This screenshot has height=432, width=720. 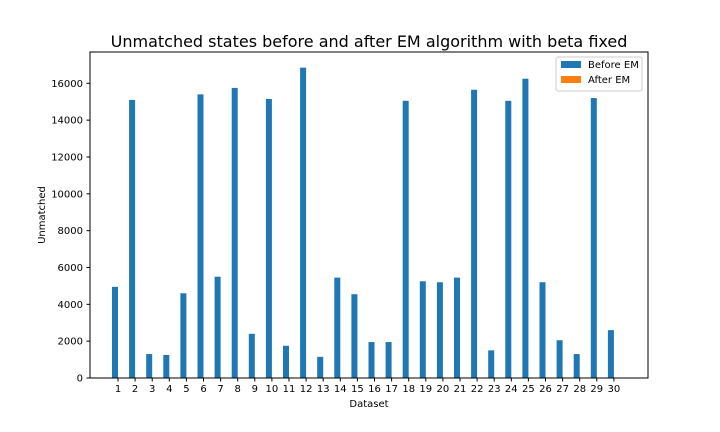 What do you see at coordinates (67, 194) in the screenshot?
I see `y-tick-label: 10000` at bounding box center [67, 194].